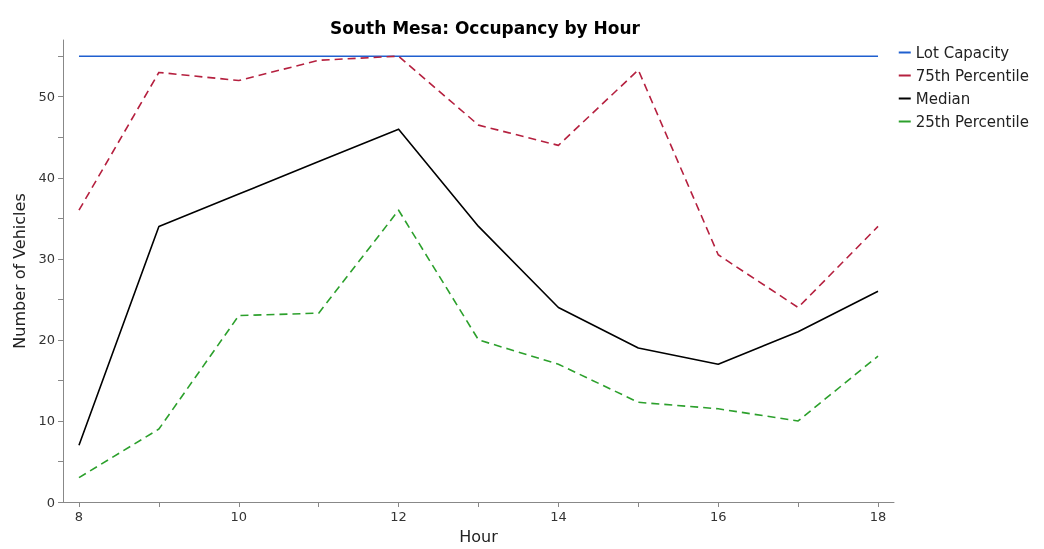  Describe the element at coordinates (46, 421) in the screenshot. I see `y-tick-label: 10` at that location.